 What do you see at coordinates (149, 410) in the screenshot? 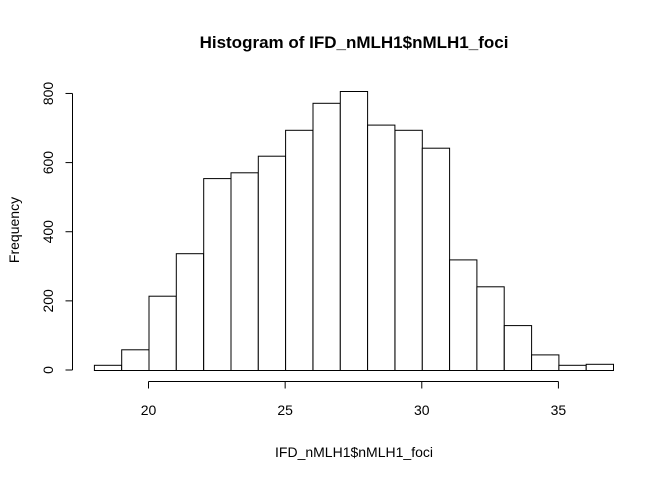
I see `x-tick-label: 20` at bounding box center [149, 410].